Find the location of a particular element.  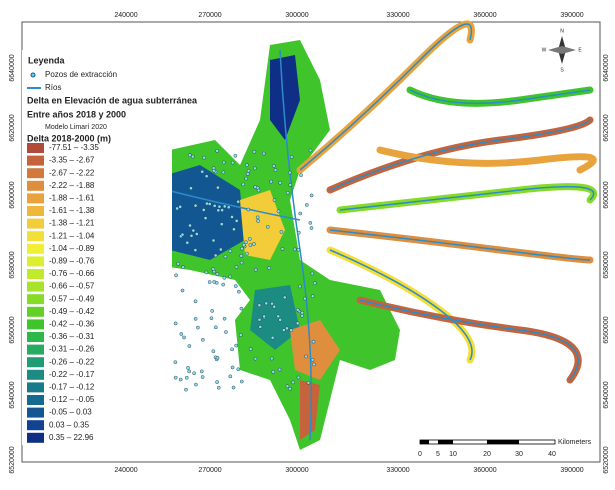

legend-class-label: -0.57 – -0.49 is located at coordinates (72, 298).